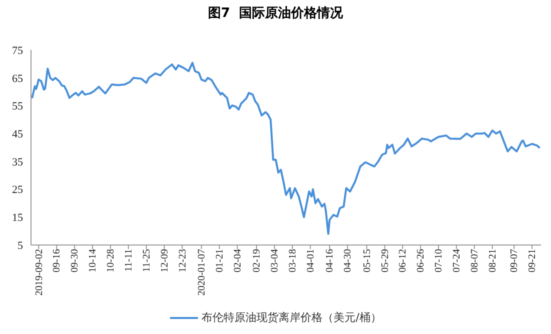 This screenshot has width=551, height=334. What do you see at coordinates (18, 78) in the screenshot?
I see `y-tick-label: 65` at bounding box center [18, 78].